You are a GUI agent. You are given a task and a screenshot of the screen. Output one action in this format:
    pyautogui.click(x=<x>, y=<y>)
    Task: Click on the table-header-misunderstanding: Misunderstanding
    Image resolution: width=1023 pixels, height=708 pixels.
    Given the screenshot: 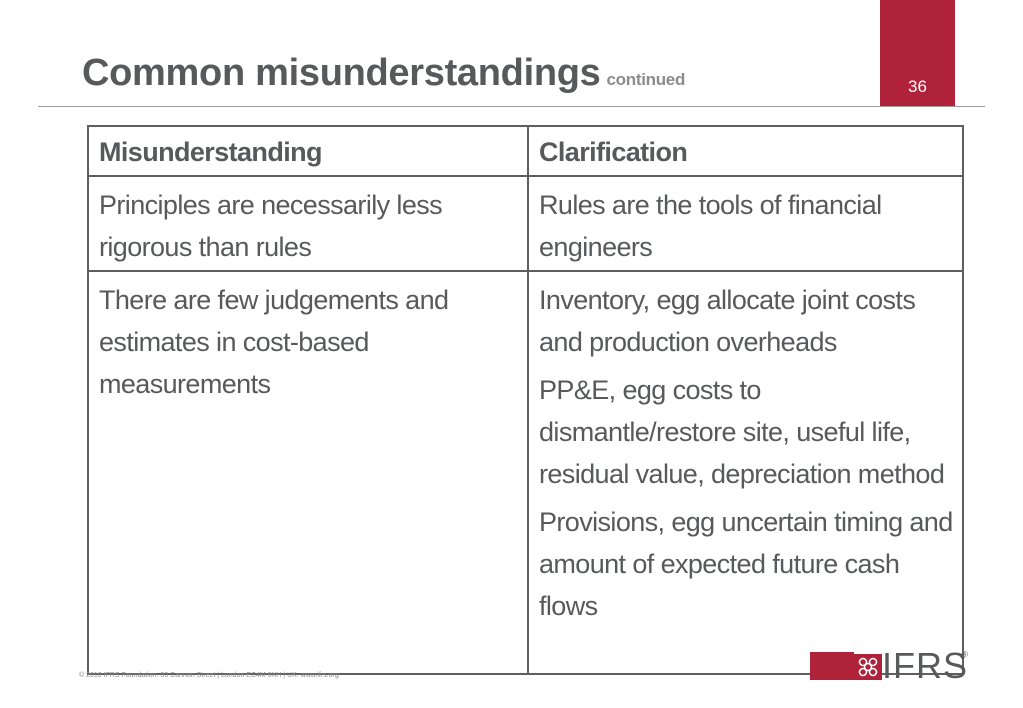 What is the action you would take?
    pyautogui.click(x=211, y=152)
    